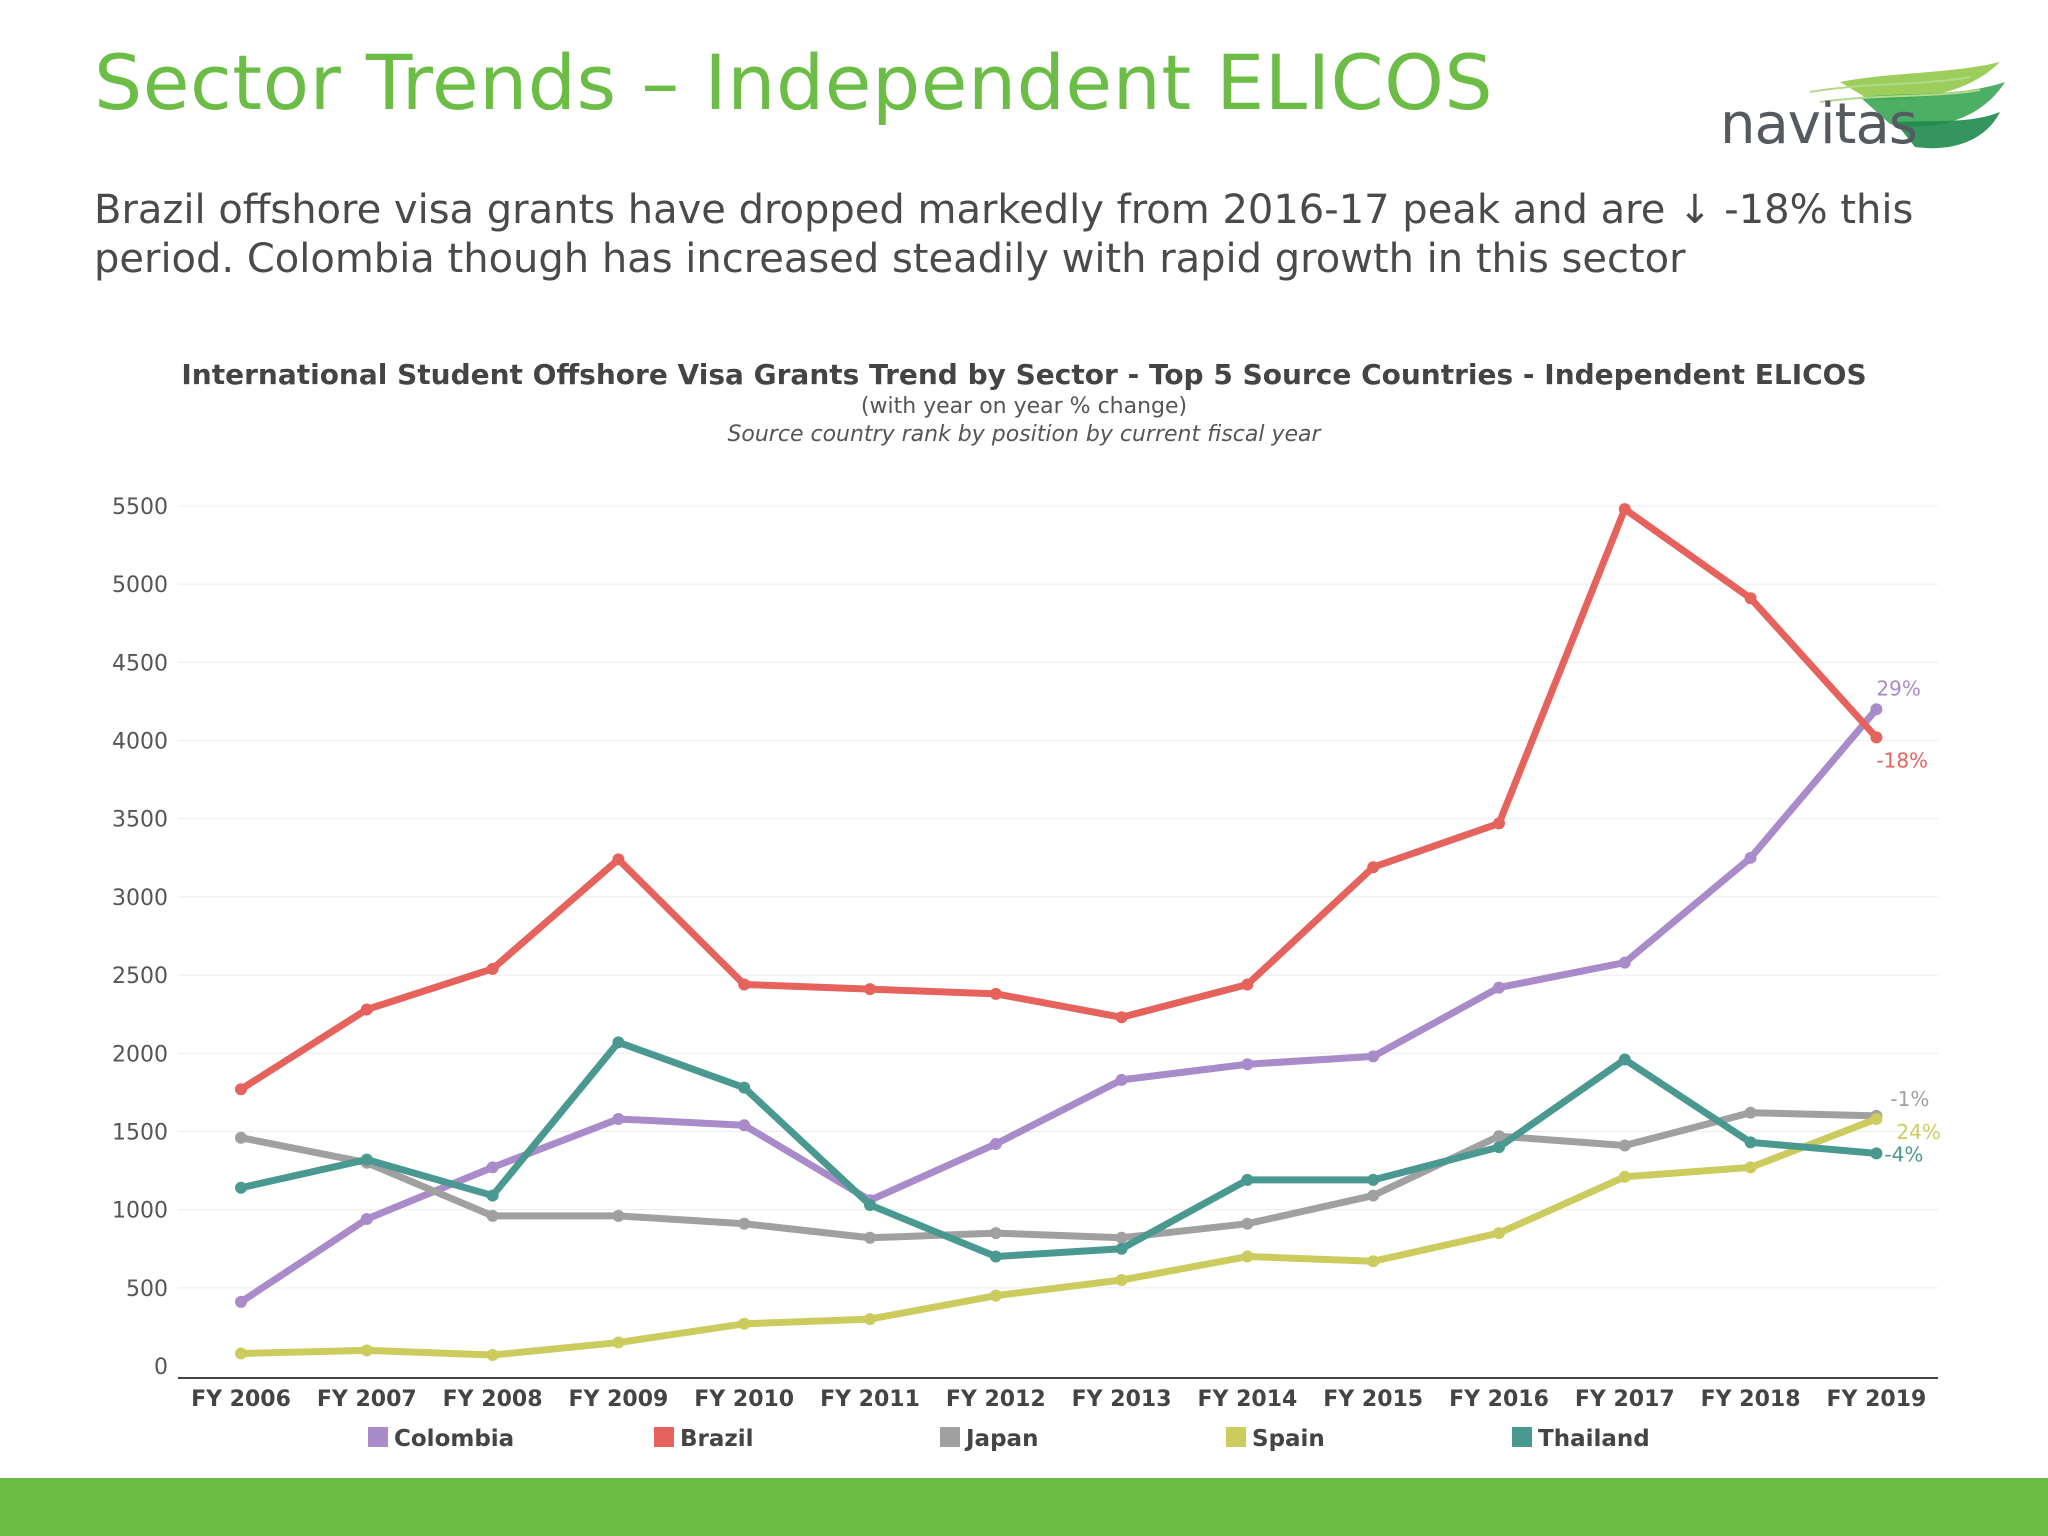  What do you see at coordinates (1236, 1437) in the screenshot?
I see `legend-swatch-spain` at bounding box center [1236, 1437].